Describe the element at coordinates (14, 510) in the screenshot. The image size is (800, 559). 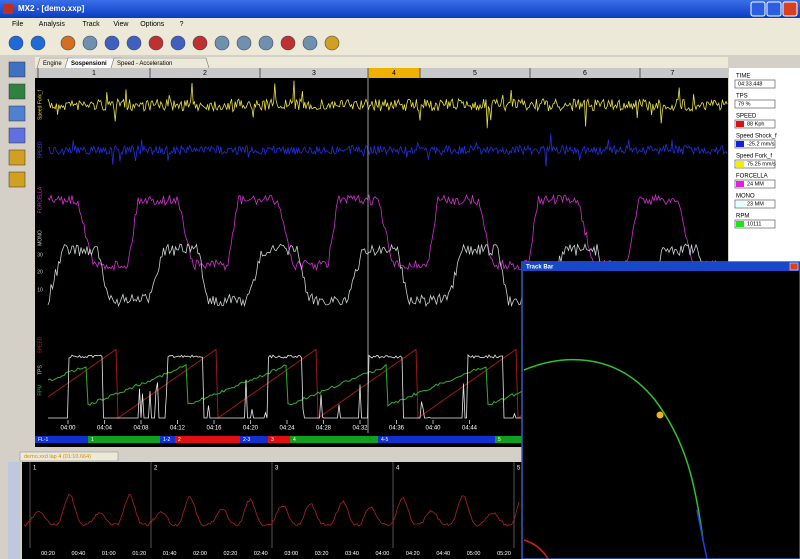
I see `bottom-sidebar` at that location.